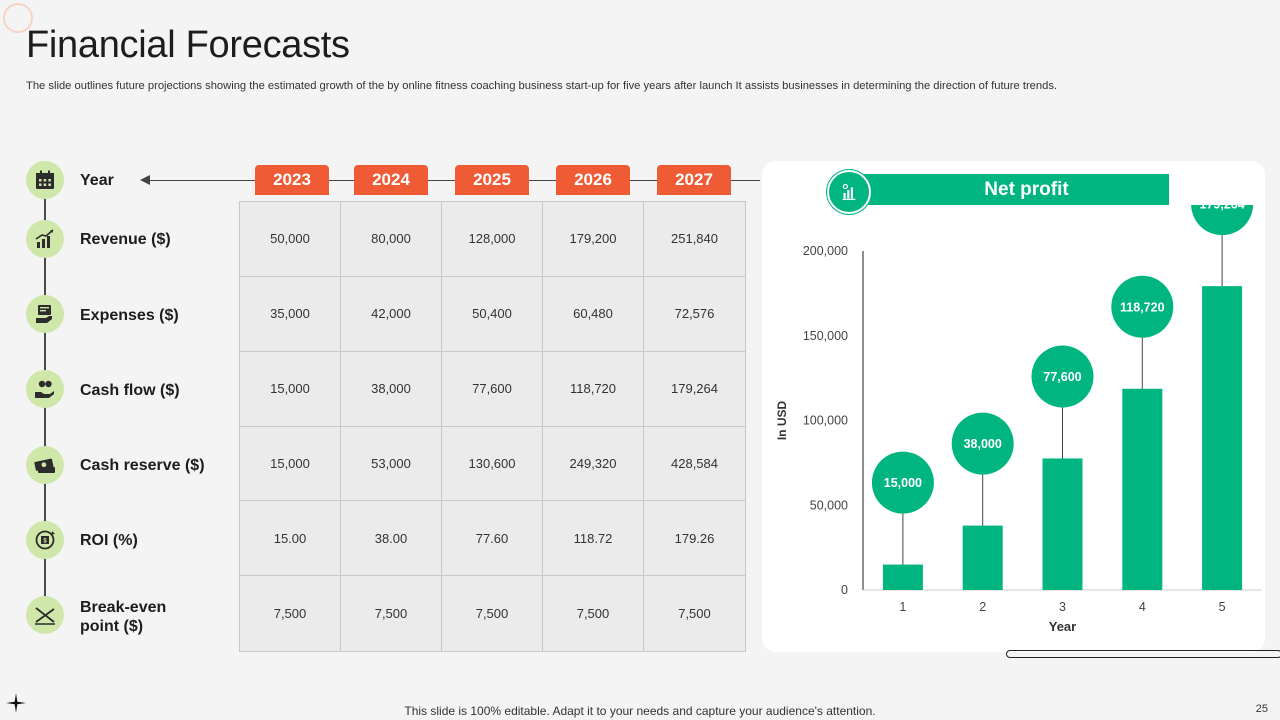  Describe the element at coordinates (694, 239) in the screenshot. I see `table-cell: 251,840` at that location.